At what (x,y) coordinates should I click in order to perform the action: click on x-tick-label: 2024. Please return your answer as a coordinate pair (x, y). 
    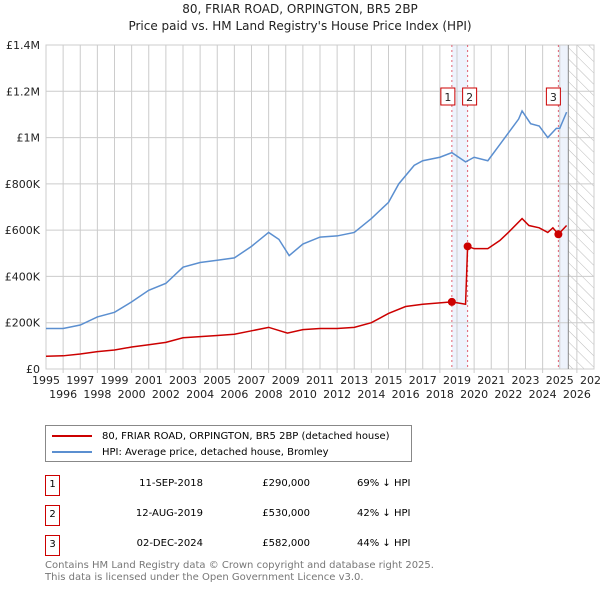
    Looking at the image, I should click on (543, 394).